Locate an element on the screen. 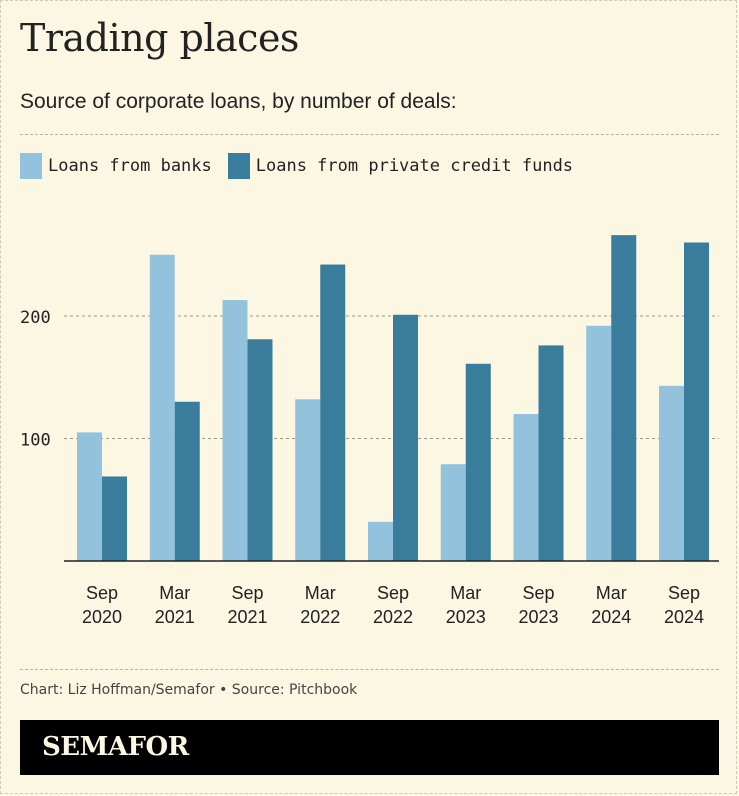 This screenshot has height=796, width=739. top-divider is located at coordinates (369, 134).